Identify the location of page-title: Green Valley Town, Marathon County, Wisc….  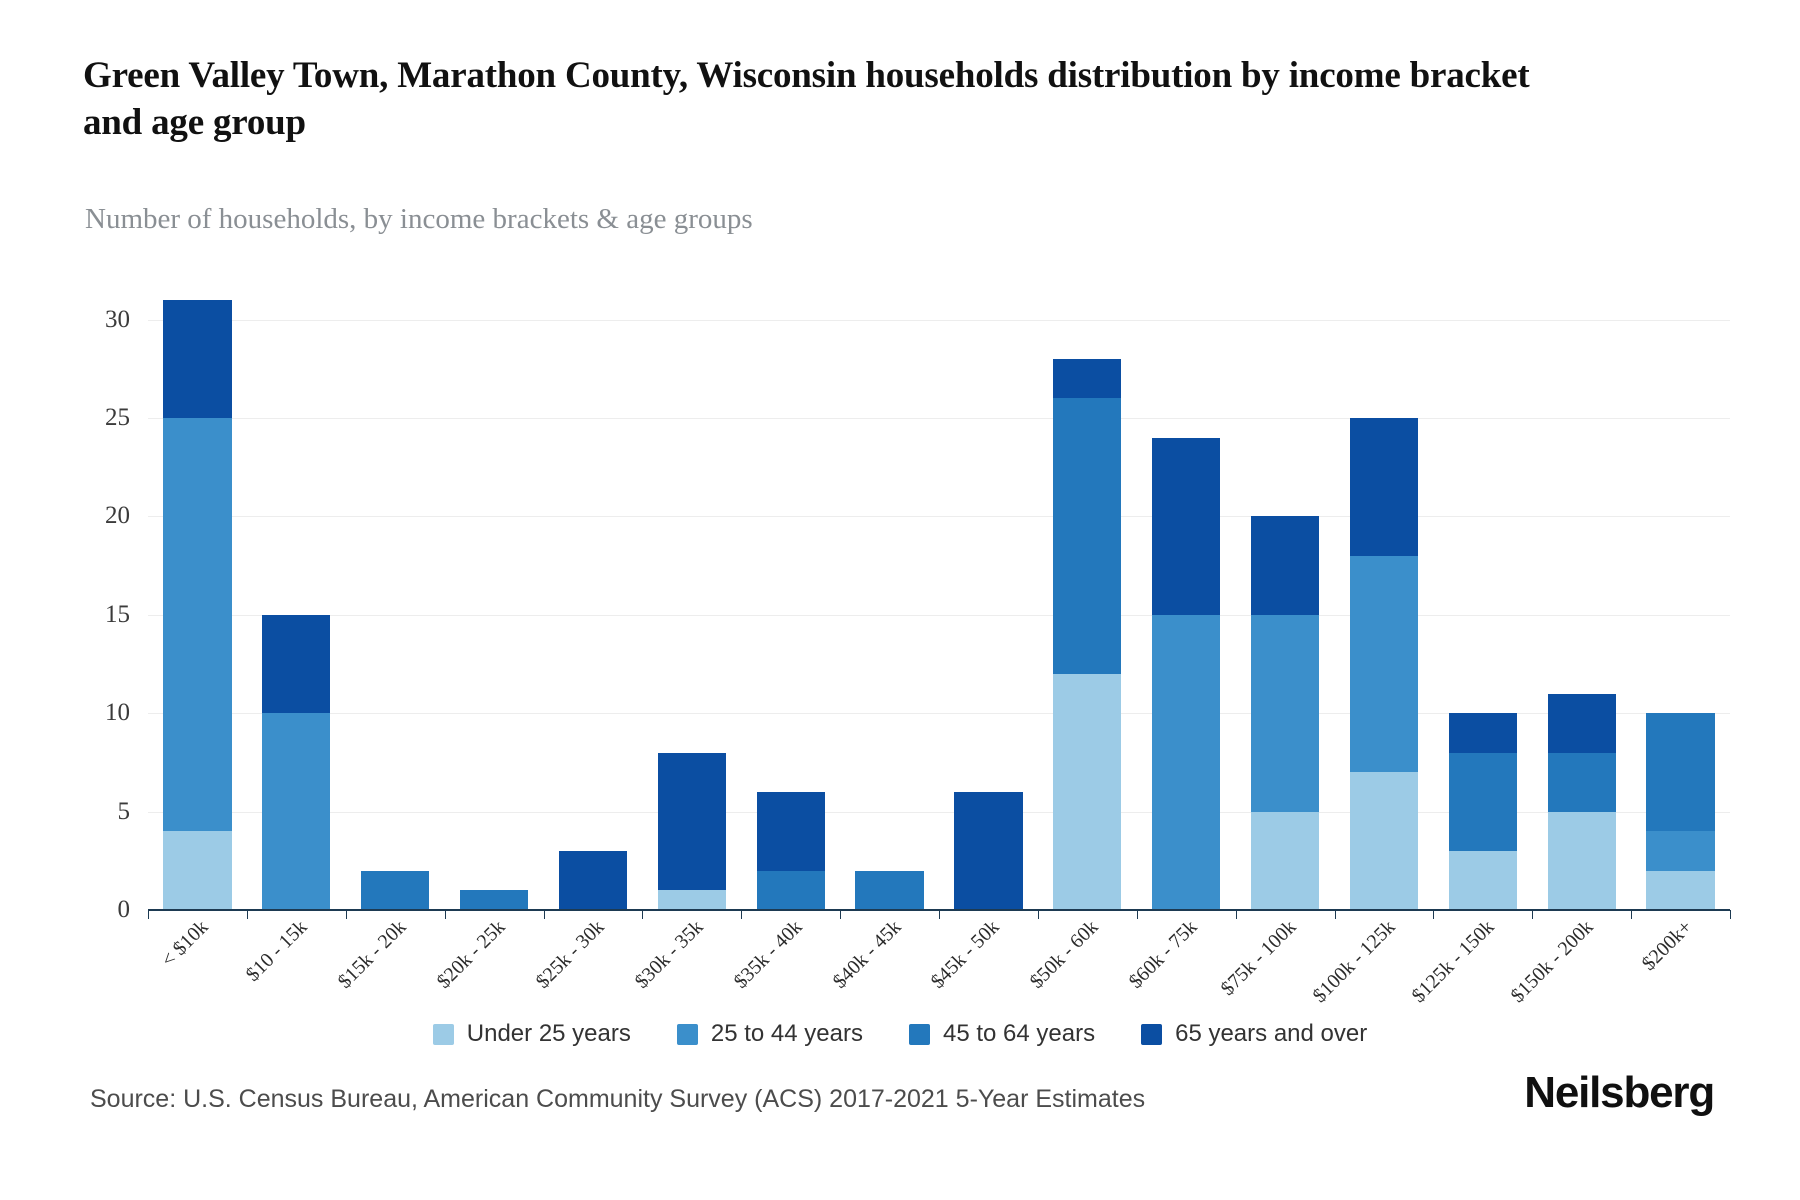
(806, 99).